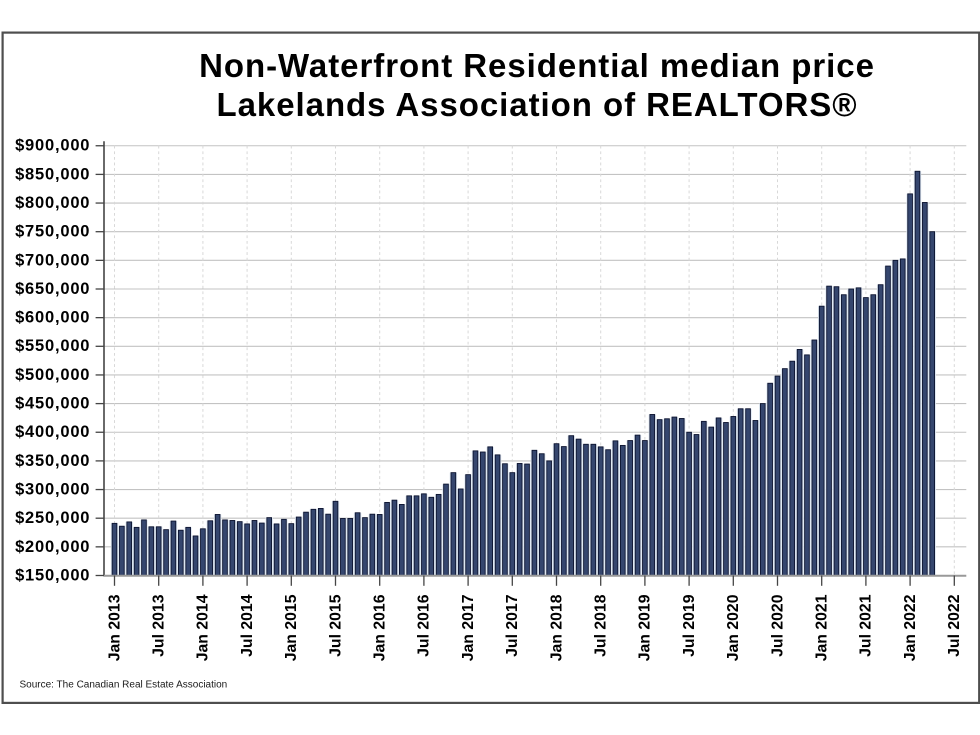 This screenshot has width=980, height=735. Describe the element at coordinates (159, 625) in the screenshot. I see `svg-text: Jul 2013` at that location.